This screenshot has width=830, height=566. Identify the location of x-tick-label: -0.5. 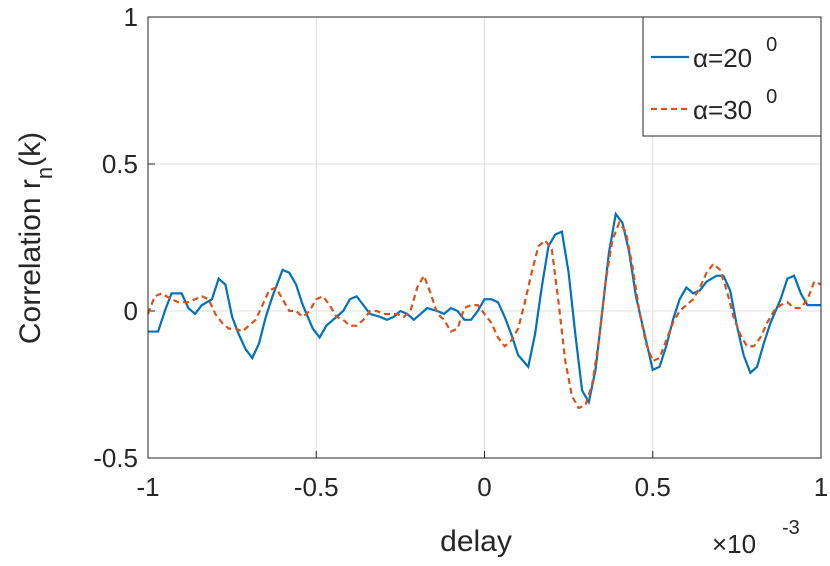
(316, 487).